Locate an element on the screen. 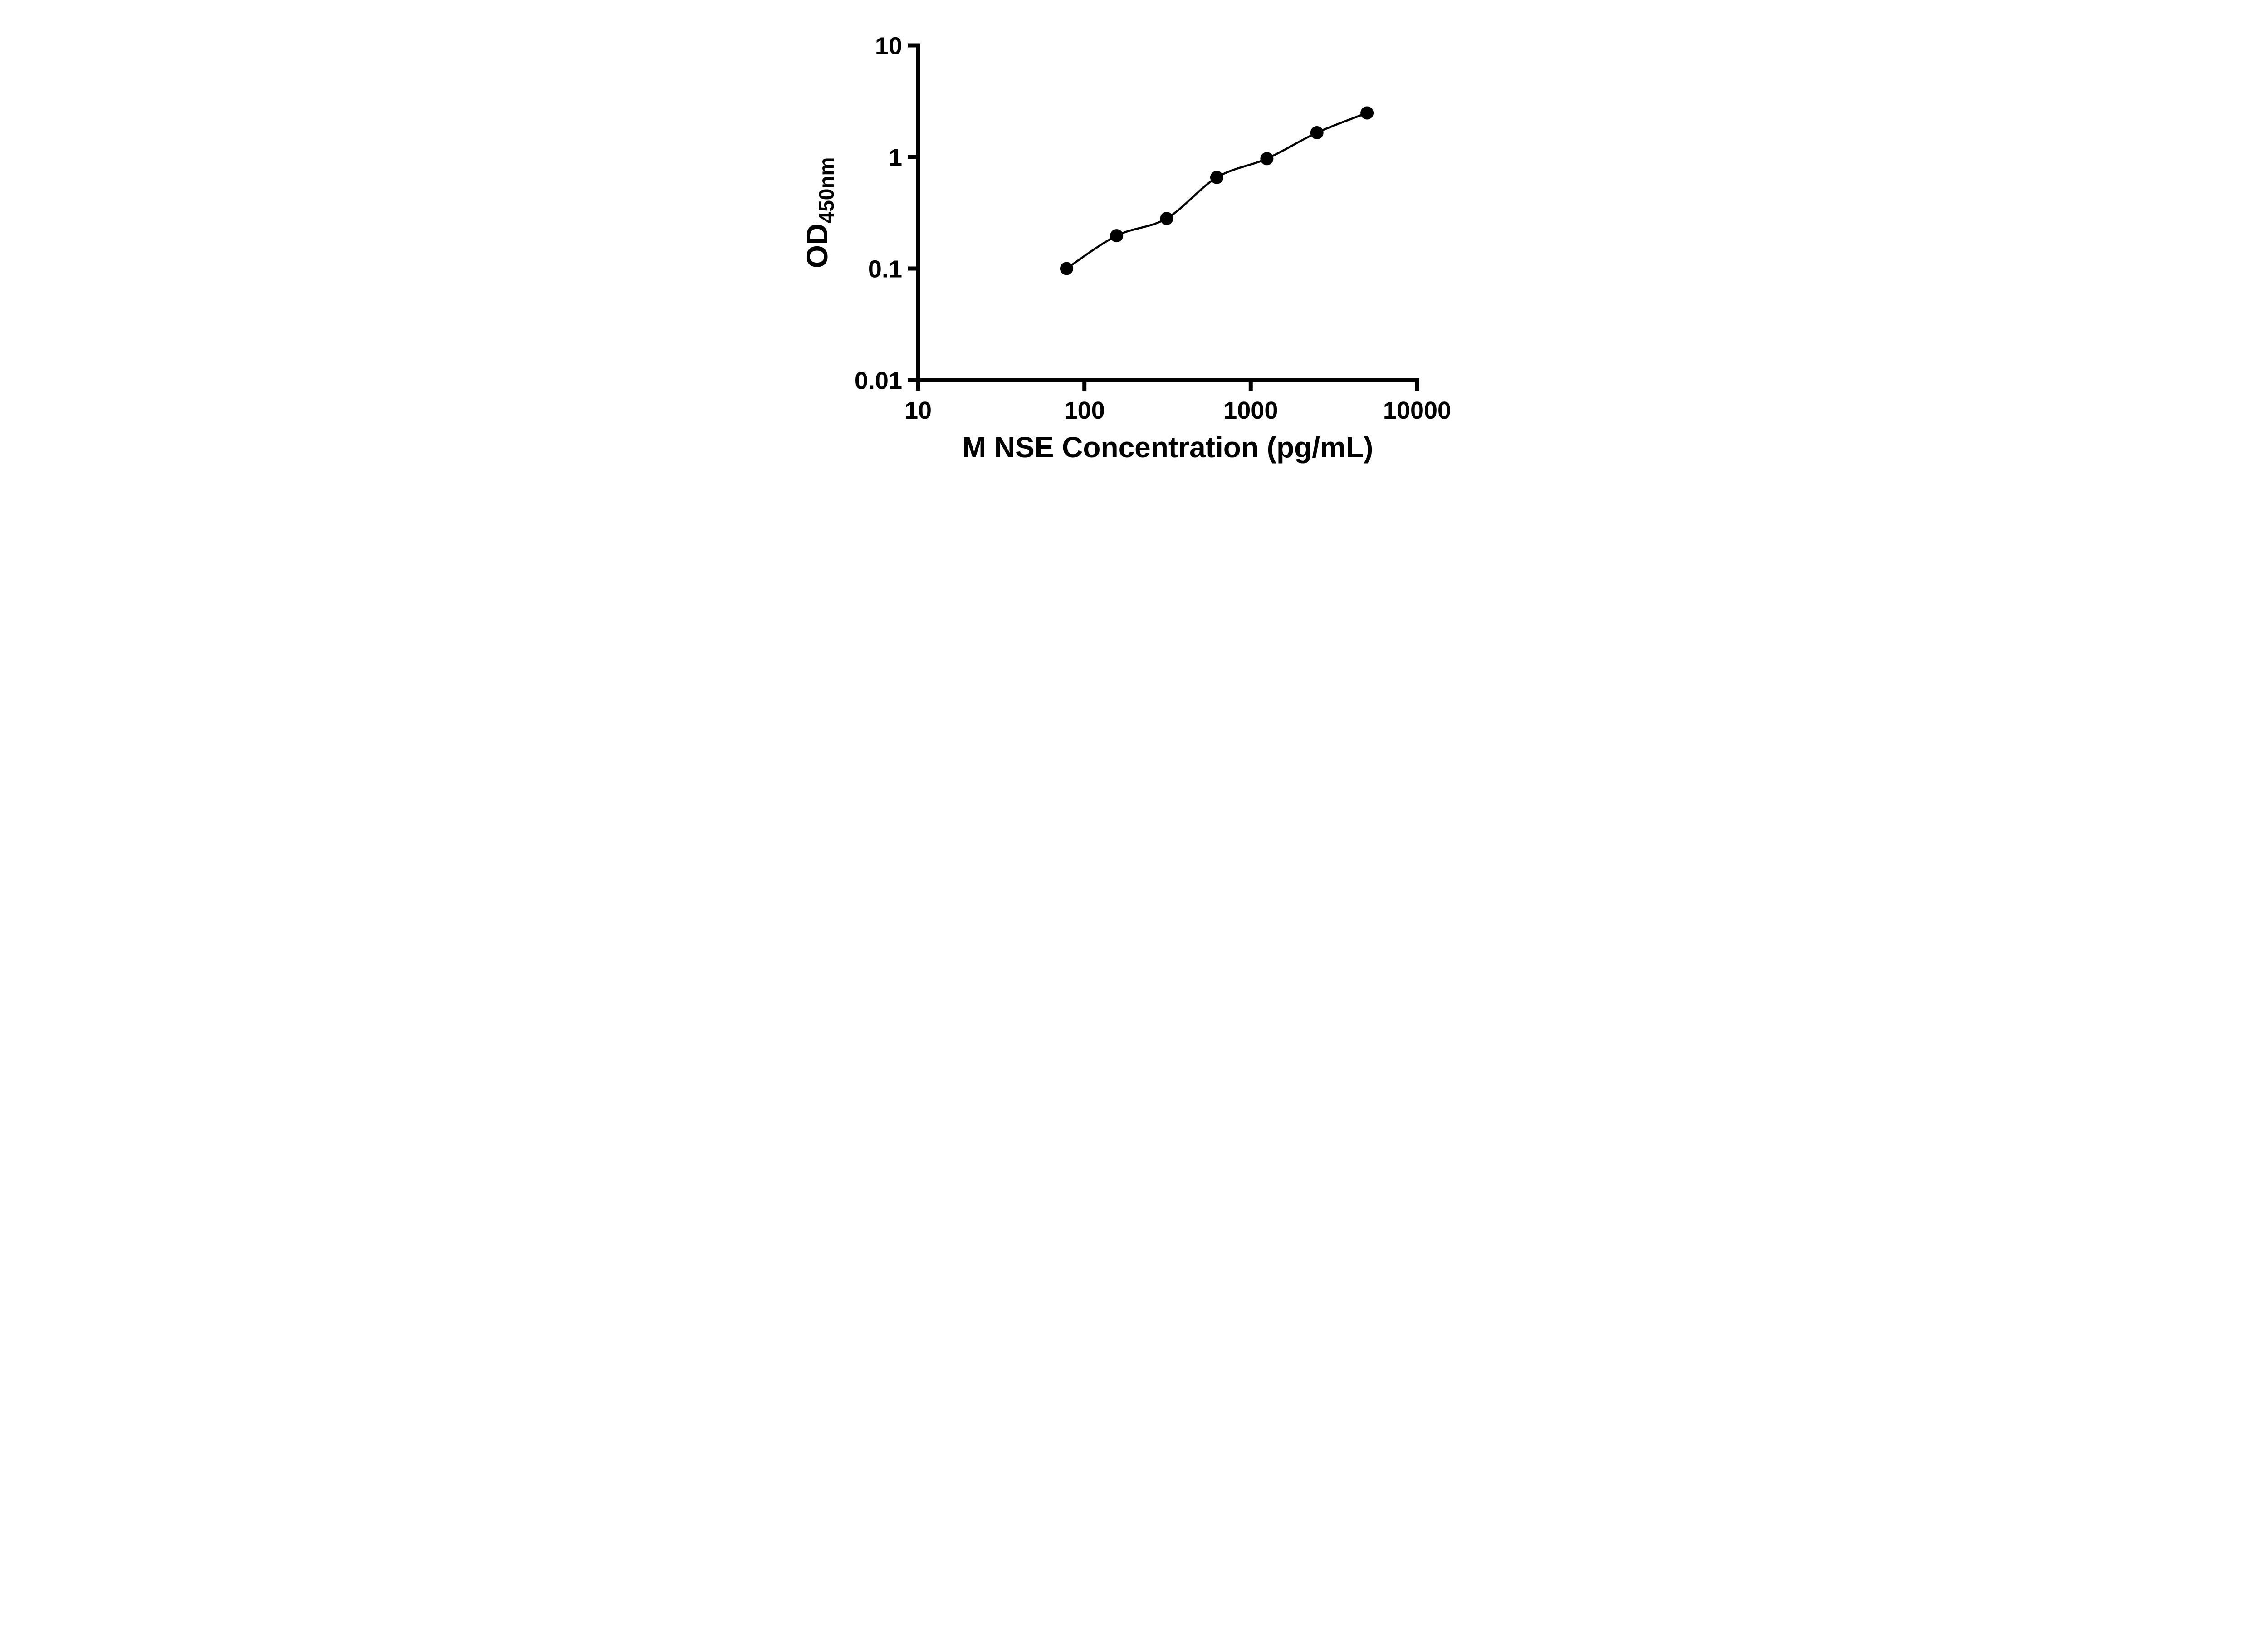  tick-labels: 10 100 1000 10000 0.01 0.1 1 10 is located at coordinates (1153, 228).